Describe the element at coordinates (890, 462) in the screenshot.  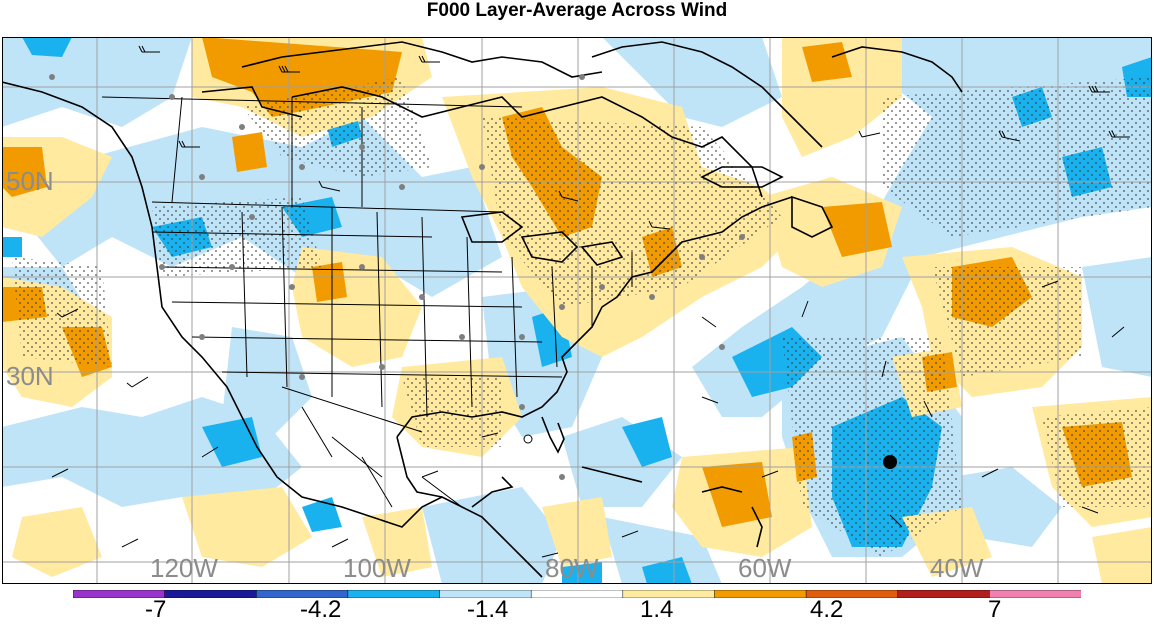
I see `target-location-marker` at that location.